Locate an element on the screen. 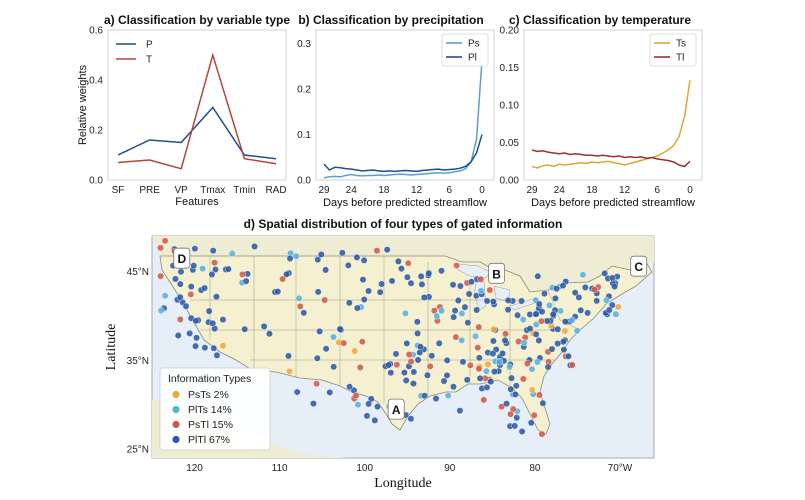 This screenshot has height=500, width=805. map-legend-title: Information Types is located at coordinates (209, 379).